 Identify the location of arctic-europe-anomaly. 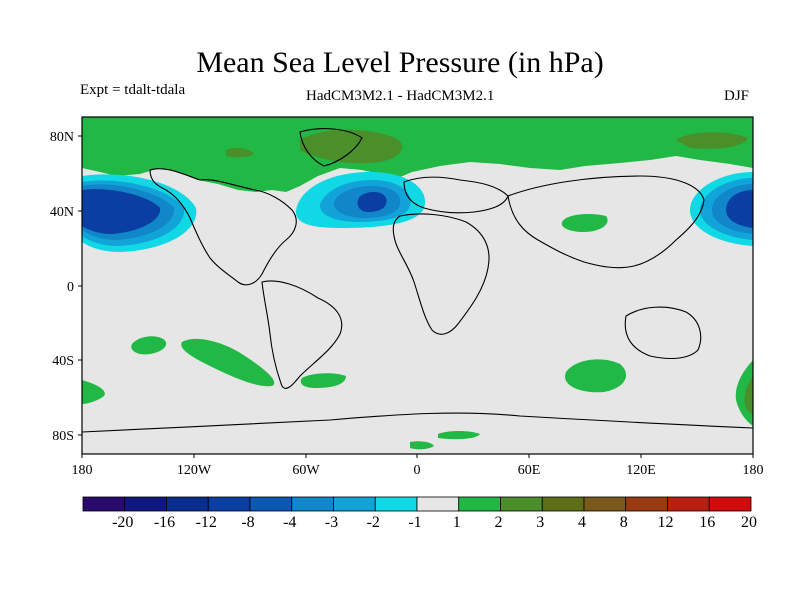
(712, 140).